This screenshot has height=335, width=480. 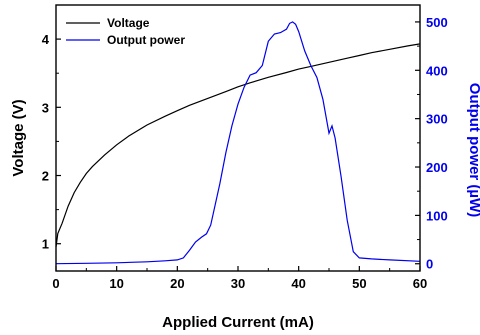 What do you see at coordinates (298, 283) in the screenshot?
I see `x-tick-label: 40` at bounding box center [298, 283].